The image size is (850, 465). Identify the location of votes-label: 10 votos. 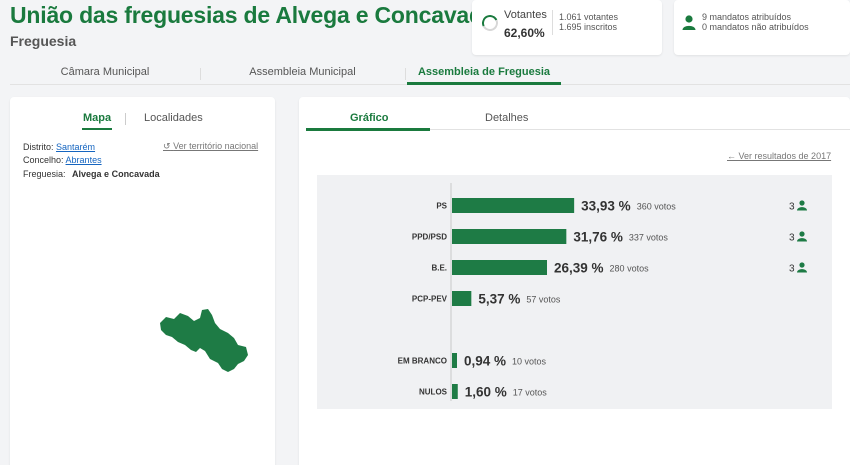
(529, 362).